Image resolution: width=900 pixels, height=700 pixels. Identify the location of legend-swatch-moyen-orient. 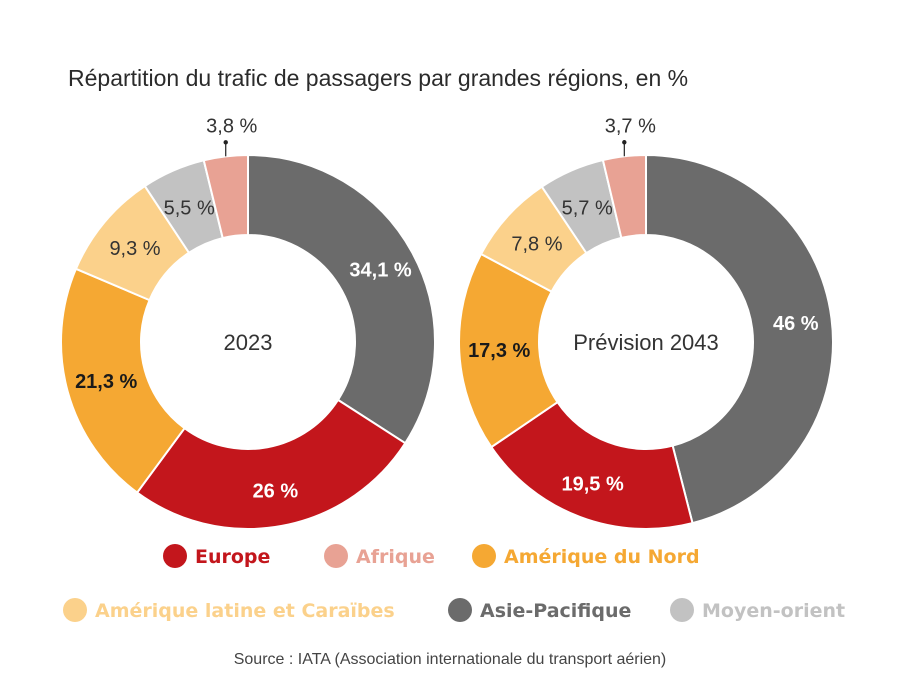
(682, 610).